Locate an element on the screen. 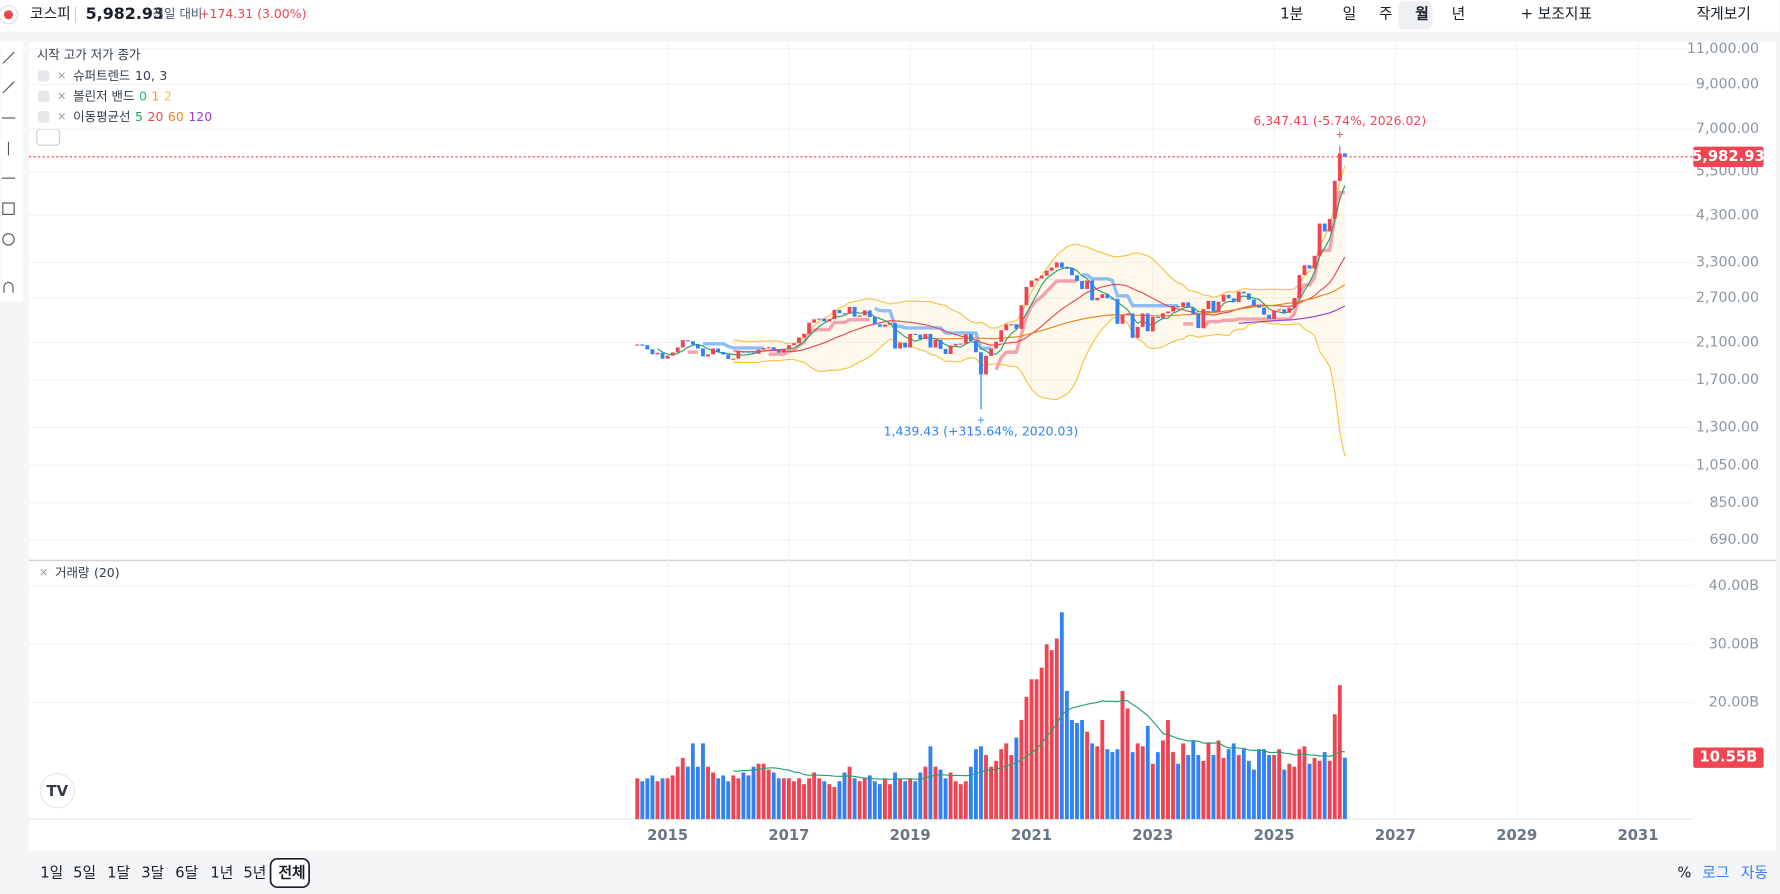  logo-mark: TV is located at coordinates (58, 791).